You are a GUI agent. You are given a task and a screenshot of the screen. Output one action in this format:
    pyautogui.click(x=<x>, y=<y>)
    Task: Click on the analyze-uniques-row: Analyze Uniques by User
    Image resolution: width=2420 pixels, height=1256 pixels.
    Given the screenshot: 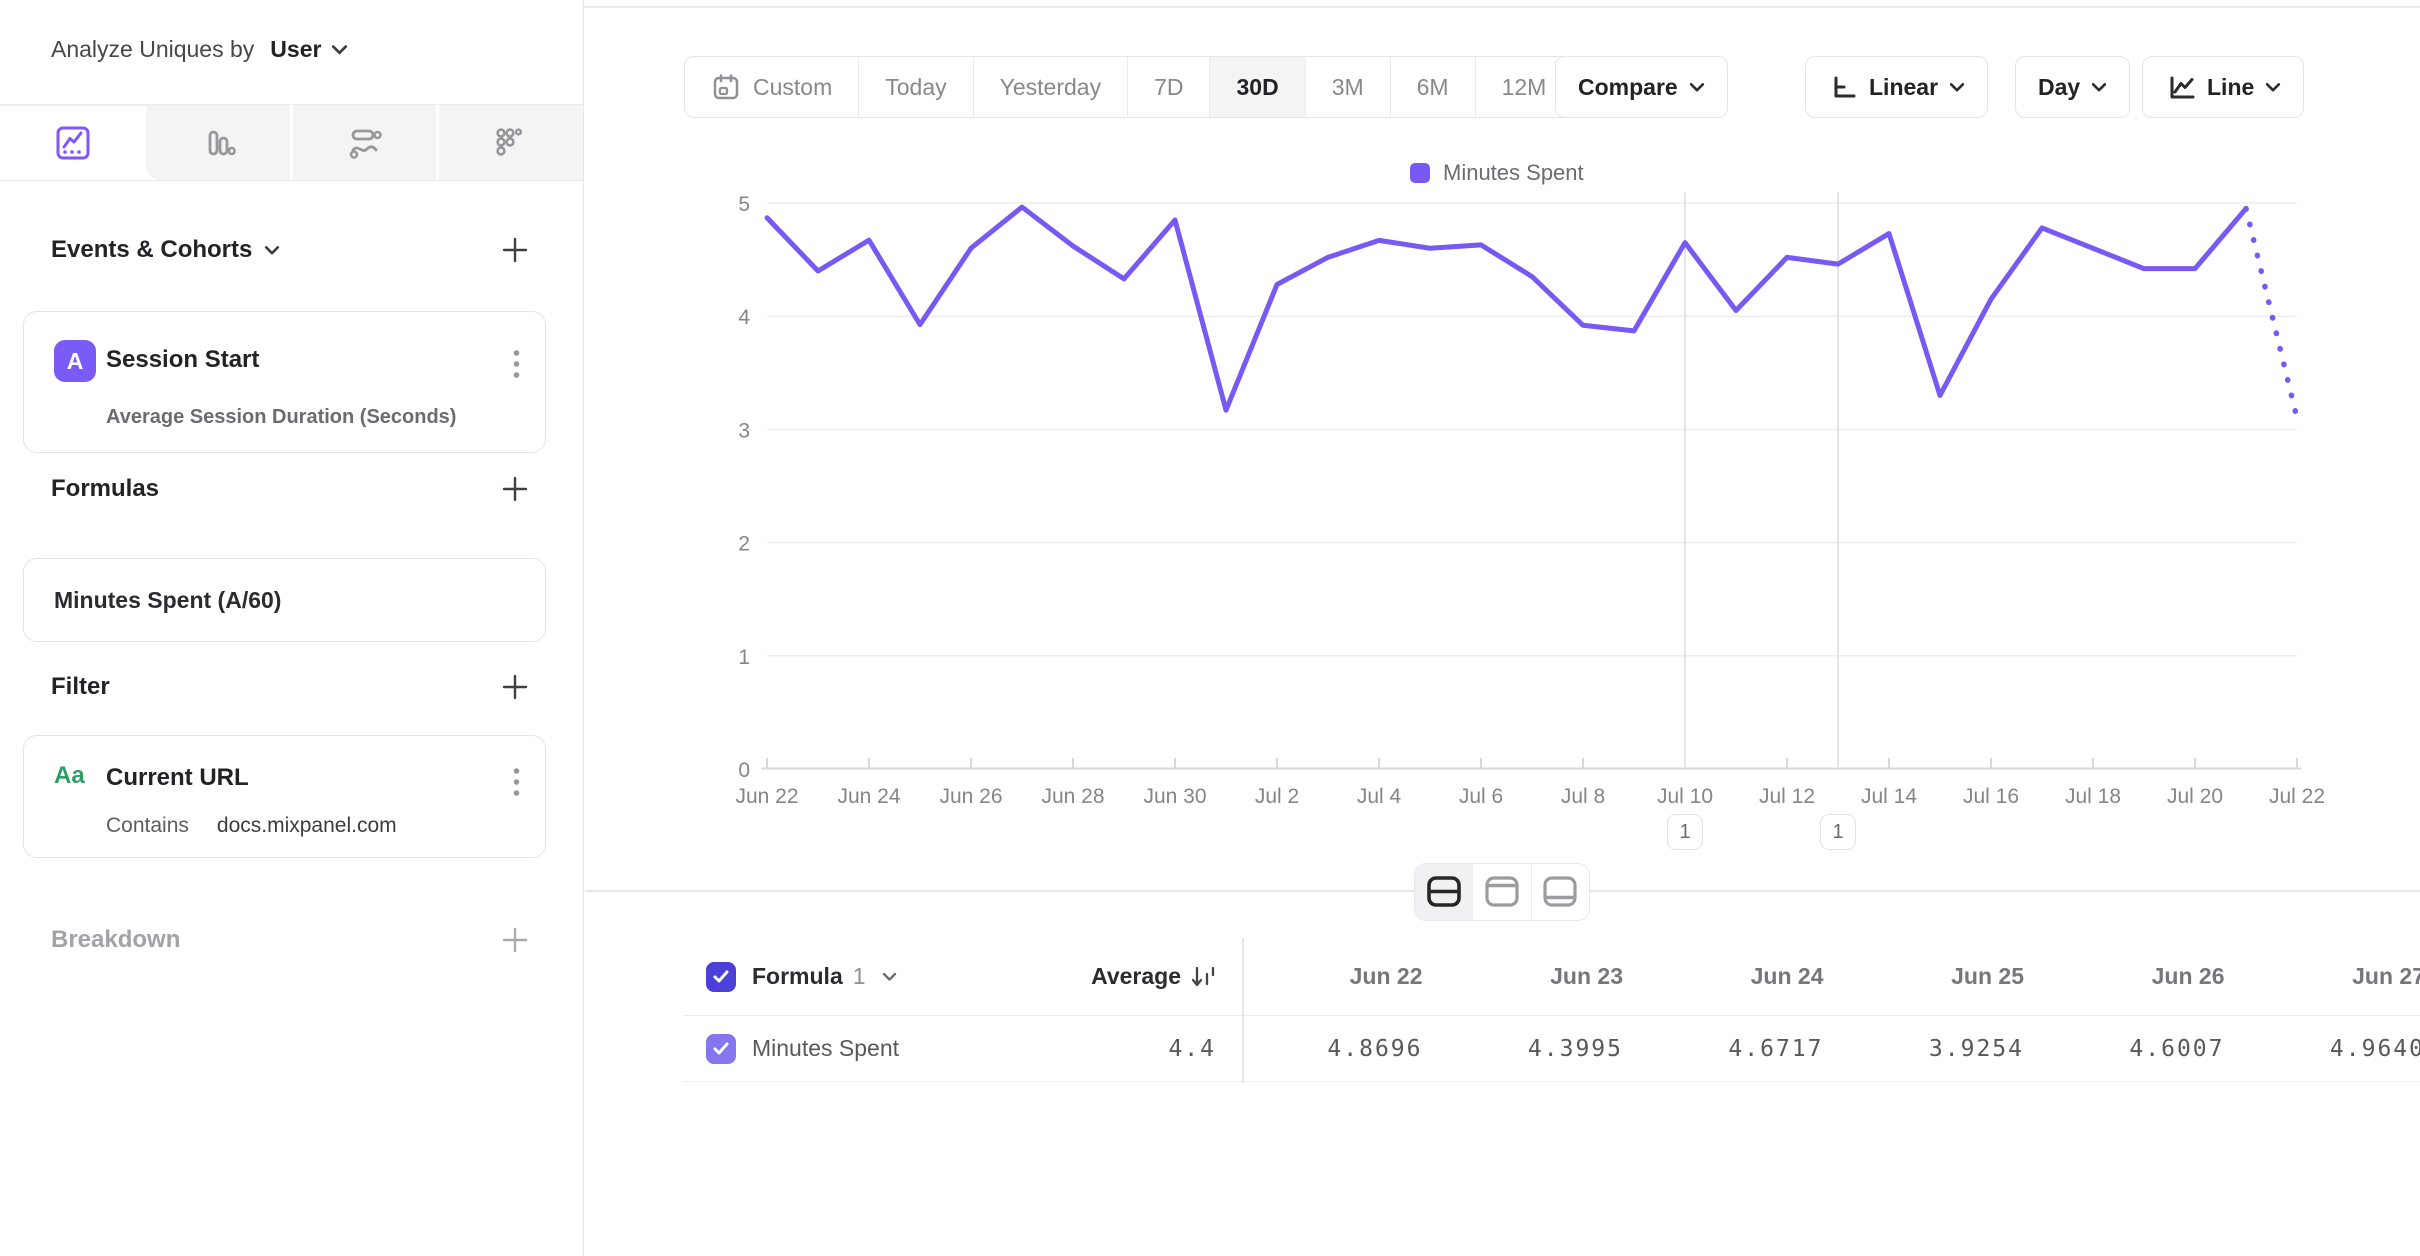 What is the action you would take?
    pyautogui.click(x=199, y=49)
    